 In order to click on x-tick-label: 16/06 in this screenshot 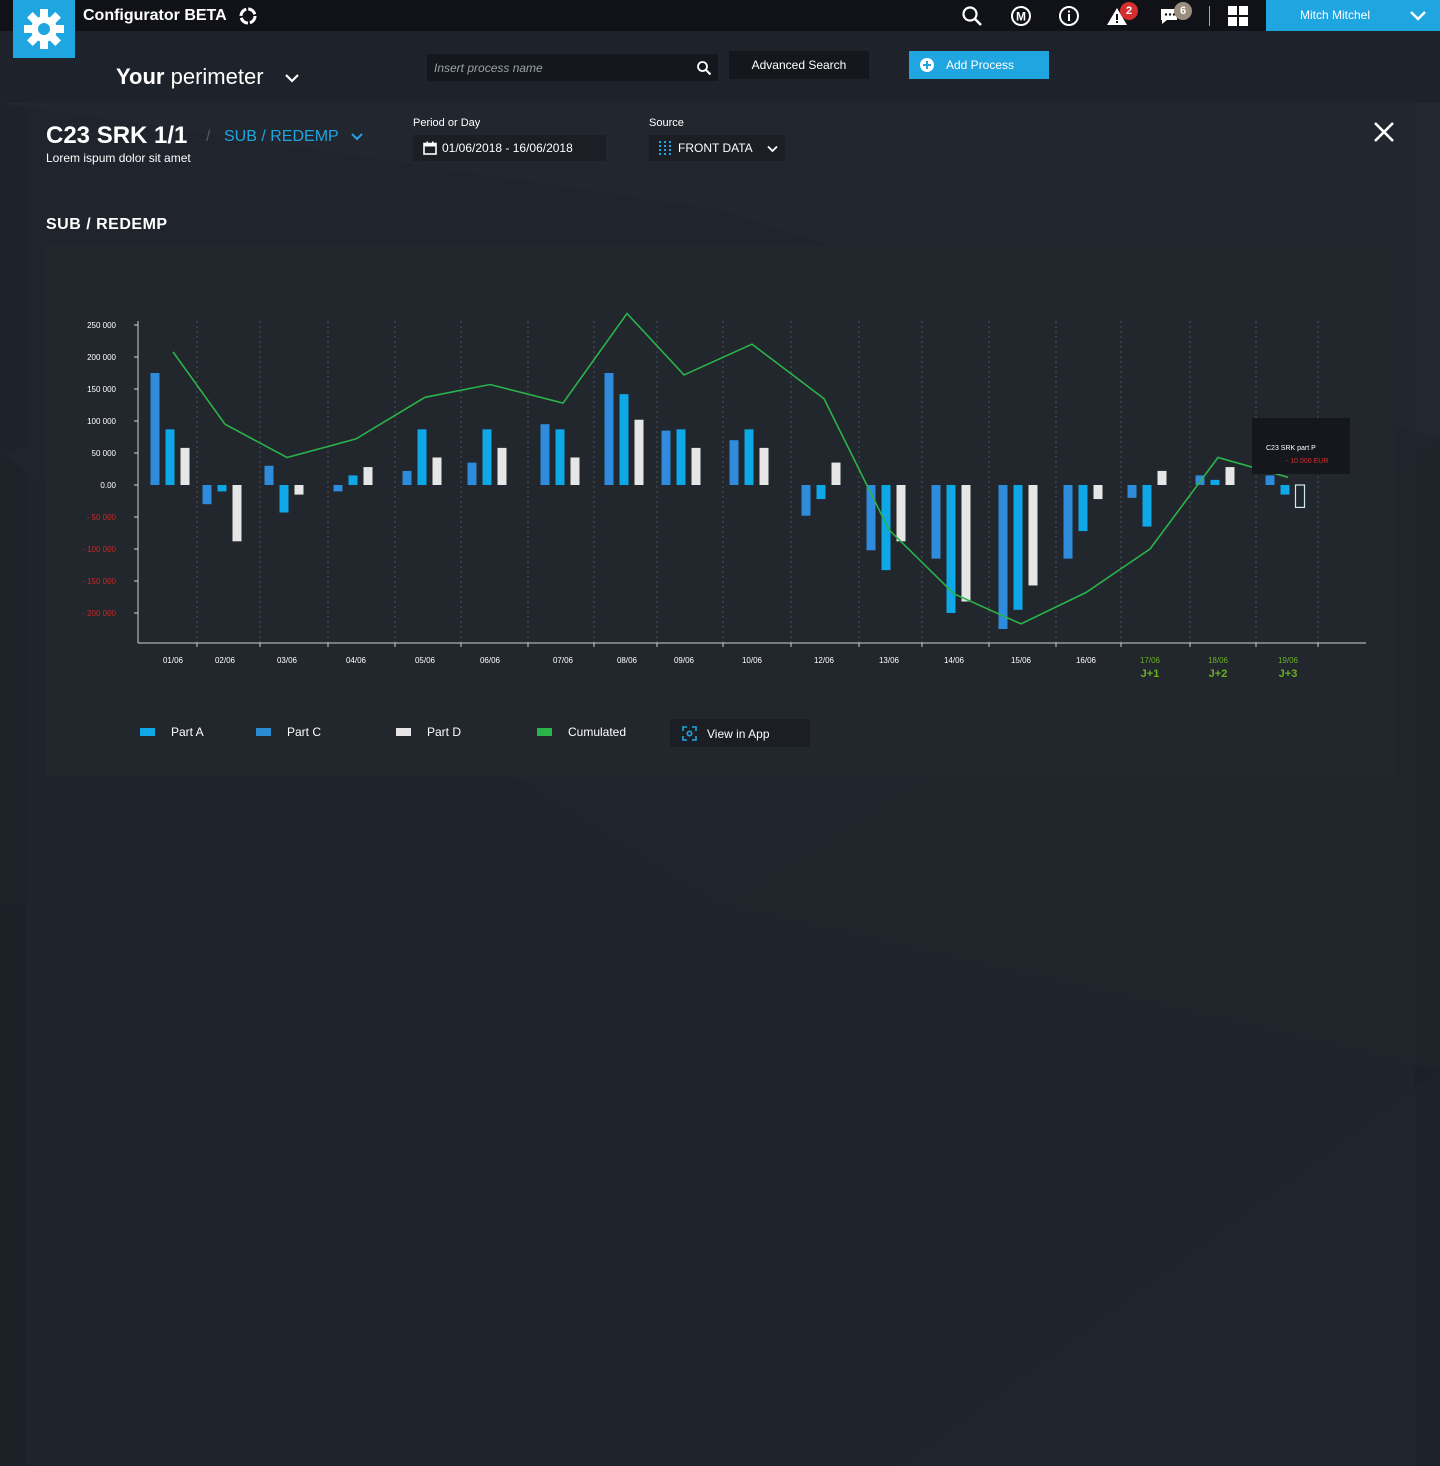, I will do `click(1086, 660)`.